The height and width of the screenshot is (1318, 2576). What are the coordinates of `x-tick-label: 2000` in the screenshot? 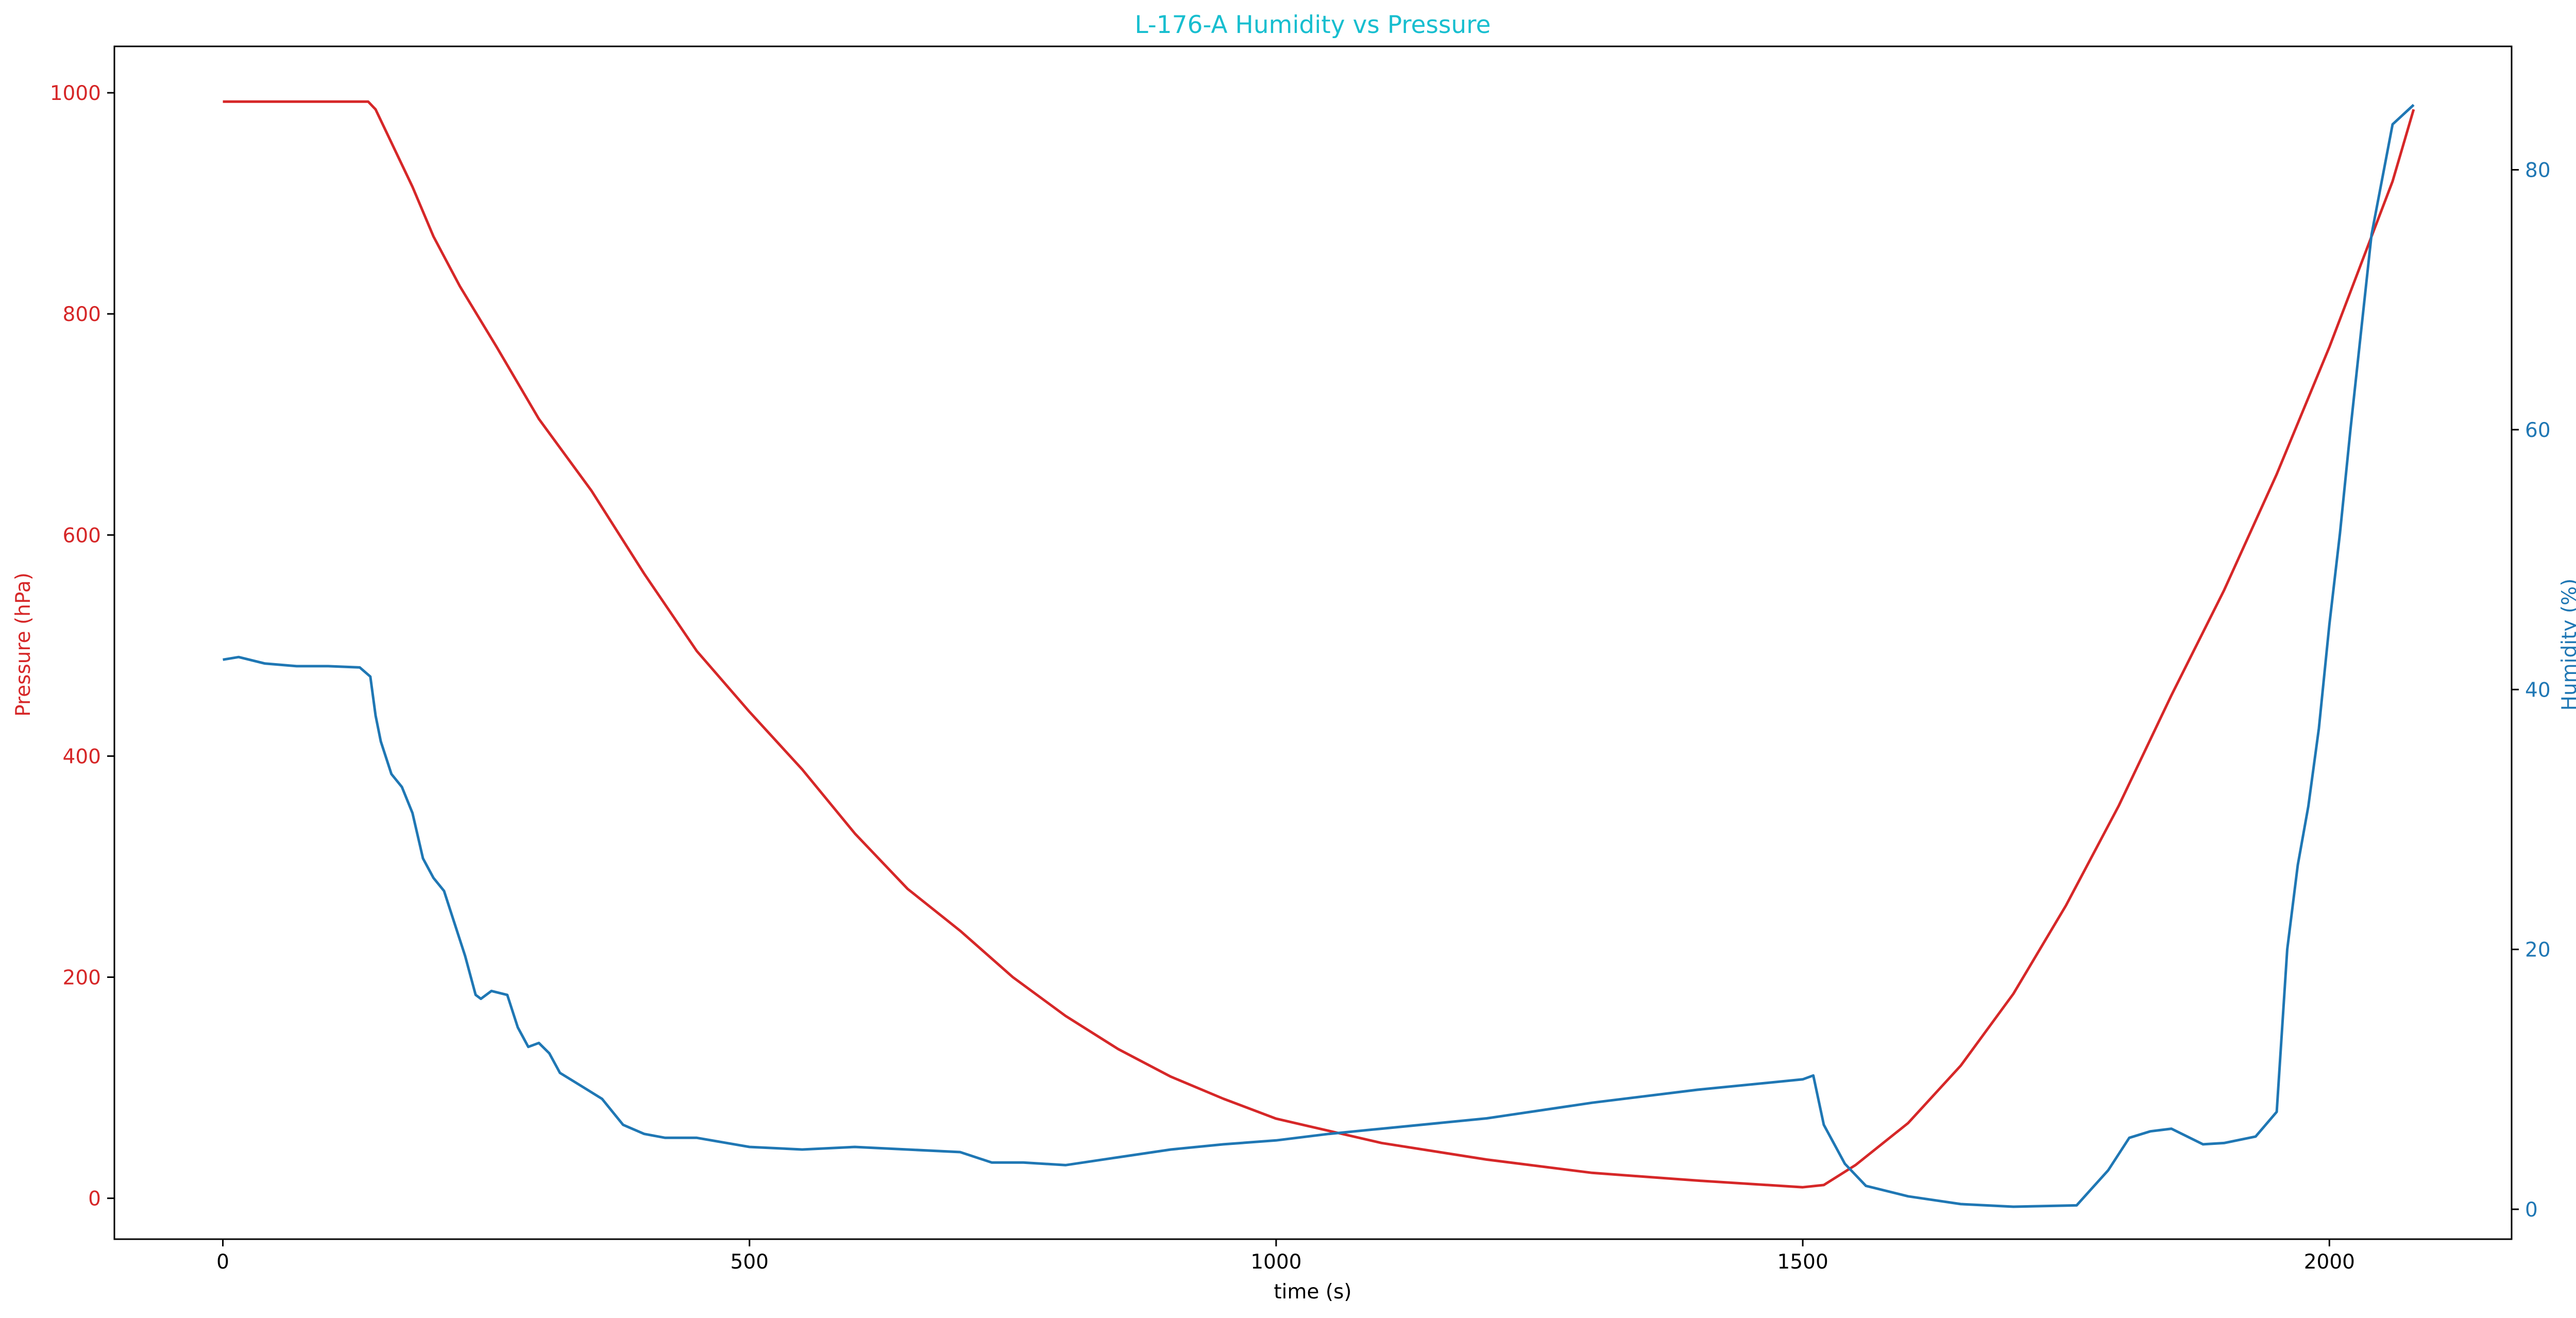 It's located at (2329, 1263).